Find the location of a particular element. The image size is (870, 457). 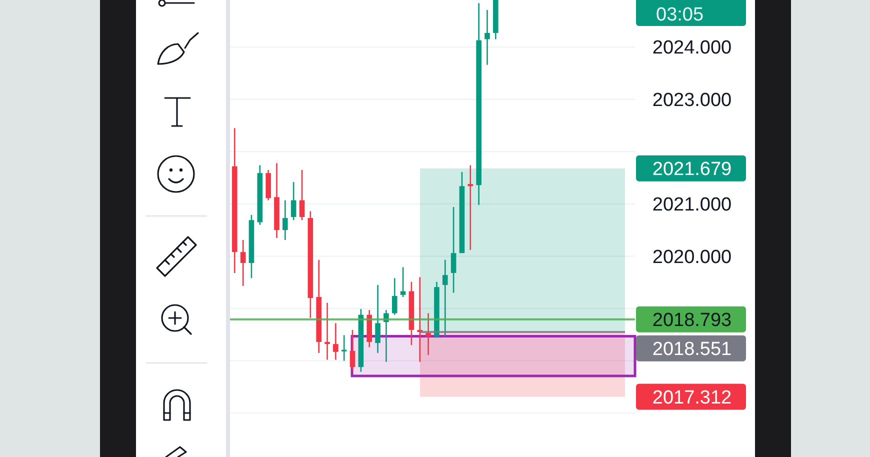

y-tick-label: 2024.000 is located at coordinates (692, 48).